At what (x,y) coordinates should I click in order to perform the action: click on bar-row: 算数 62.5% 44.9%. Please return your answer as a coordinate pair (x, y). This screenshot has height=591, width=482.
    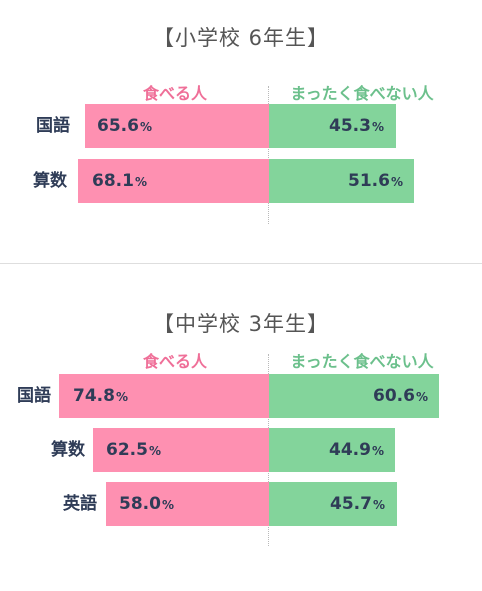
    Looking at the image, I should click on (241, 450).